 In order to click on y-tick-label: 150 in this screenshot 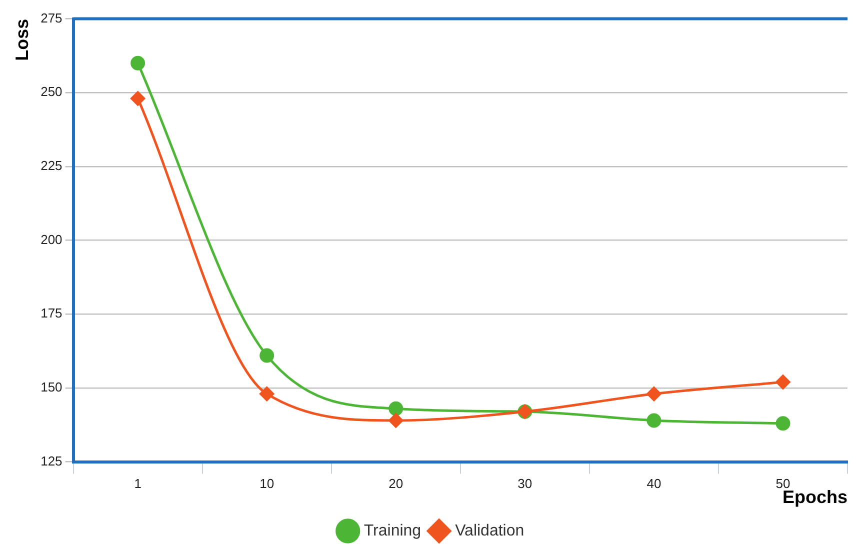, I will do `click(51, 387)`.